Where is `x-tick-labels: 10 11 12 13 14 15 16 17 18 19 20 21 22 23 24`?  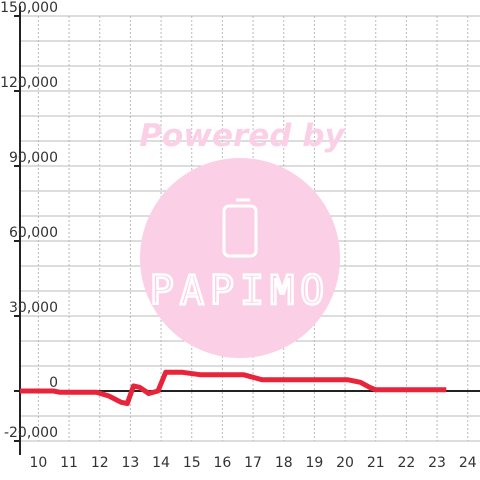
x-tick-labels: 10 11 12 13 14 15 16 17 18 19 20 21 22 23 24 is located at coordinates (252, 463).